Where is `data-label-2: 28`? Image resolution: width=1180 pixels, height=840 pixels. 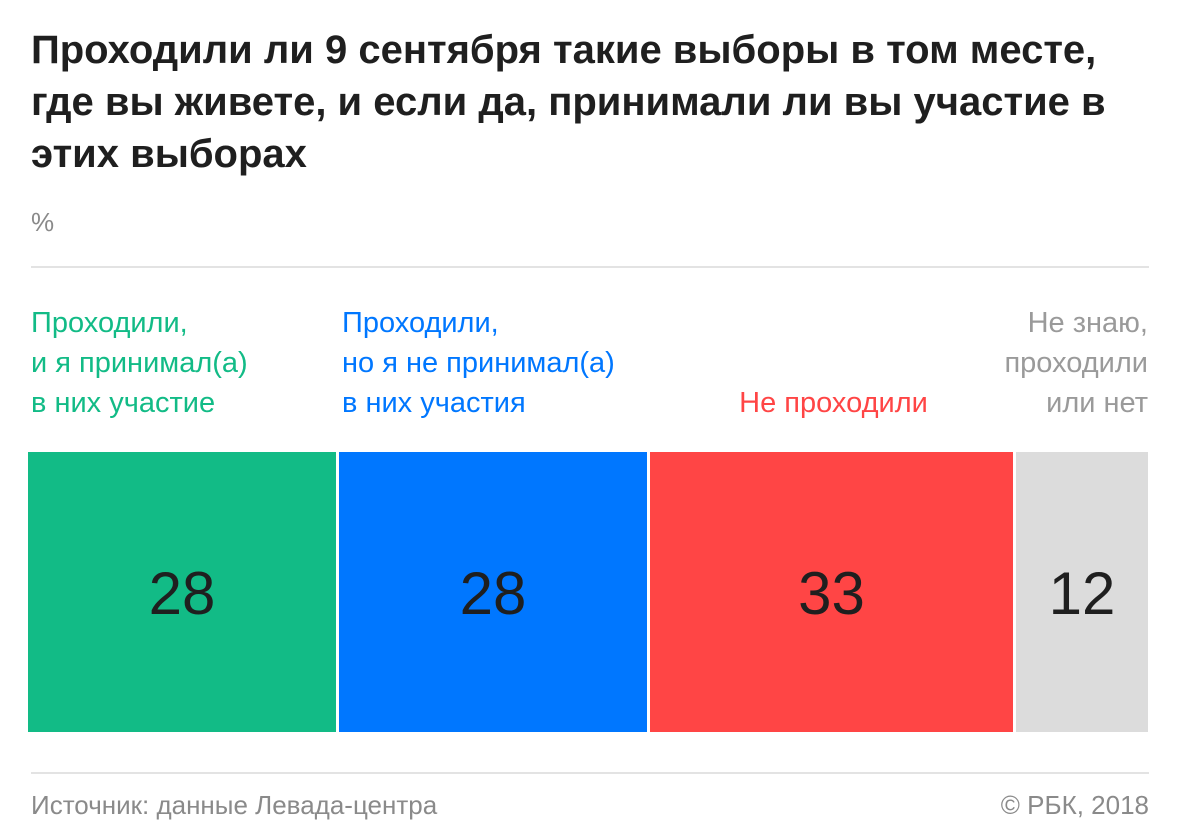 data-label-2: 28 is located at coordinates (493, 593).